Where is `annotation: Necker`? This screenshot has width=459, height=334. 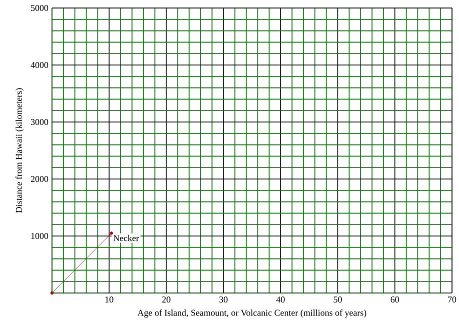
annotation: Necker is located at coordinates (126, 238).